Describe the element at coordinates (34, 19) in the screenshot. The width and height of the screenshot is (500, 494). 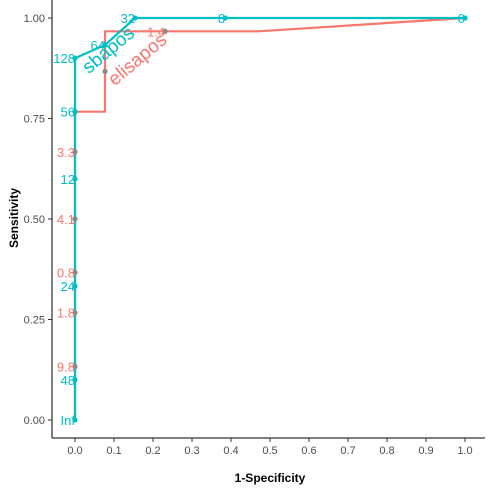
I see `y-tick-label: 1.00` at that location.